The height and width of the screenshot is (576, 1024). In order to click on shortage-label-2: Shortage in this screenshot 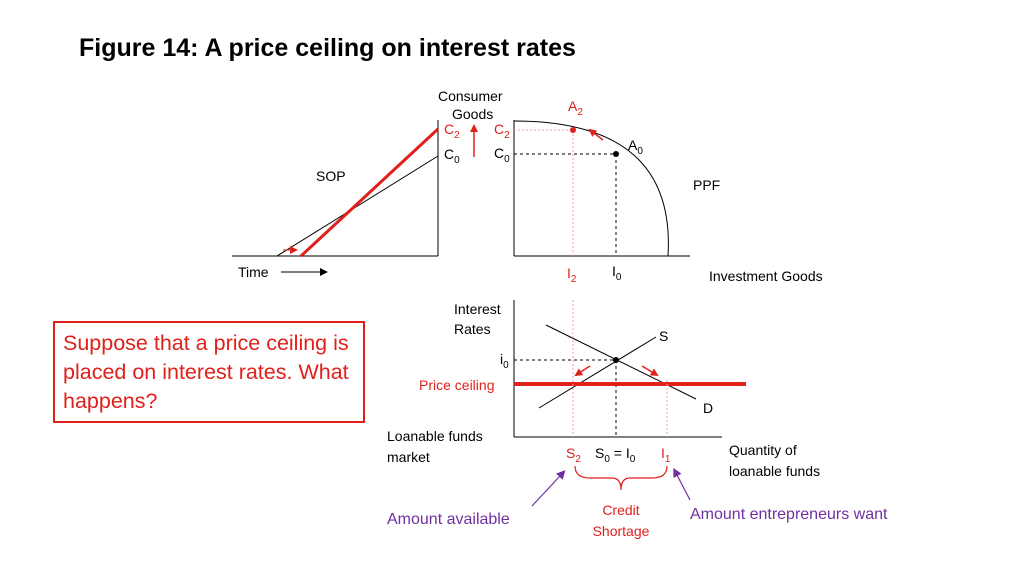, I will do `click(621, 531)`.